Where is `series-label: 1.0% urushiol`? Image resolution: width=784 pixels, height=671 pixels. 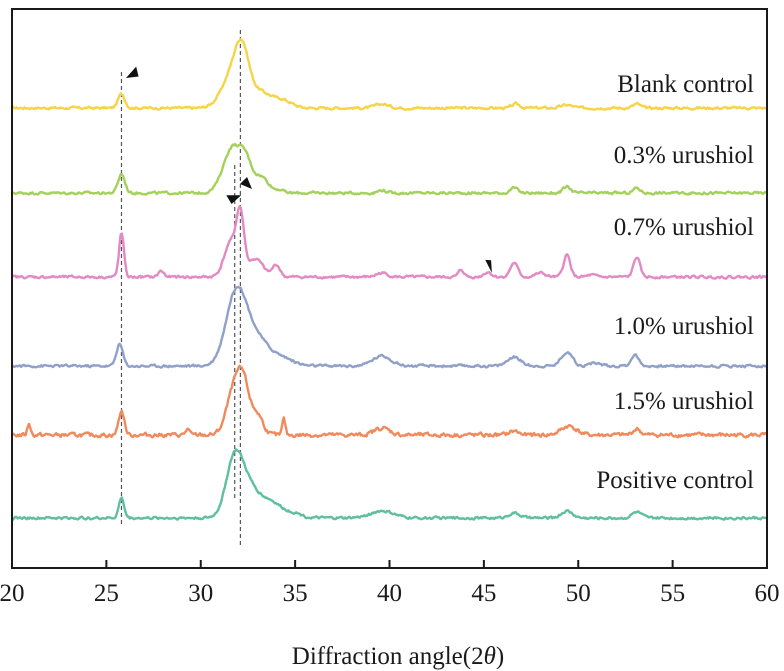 series-label: 1.0% urushiol is located at coordinates (684, 326).